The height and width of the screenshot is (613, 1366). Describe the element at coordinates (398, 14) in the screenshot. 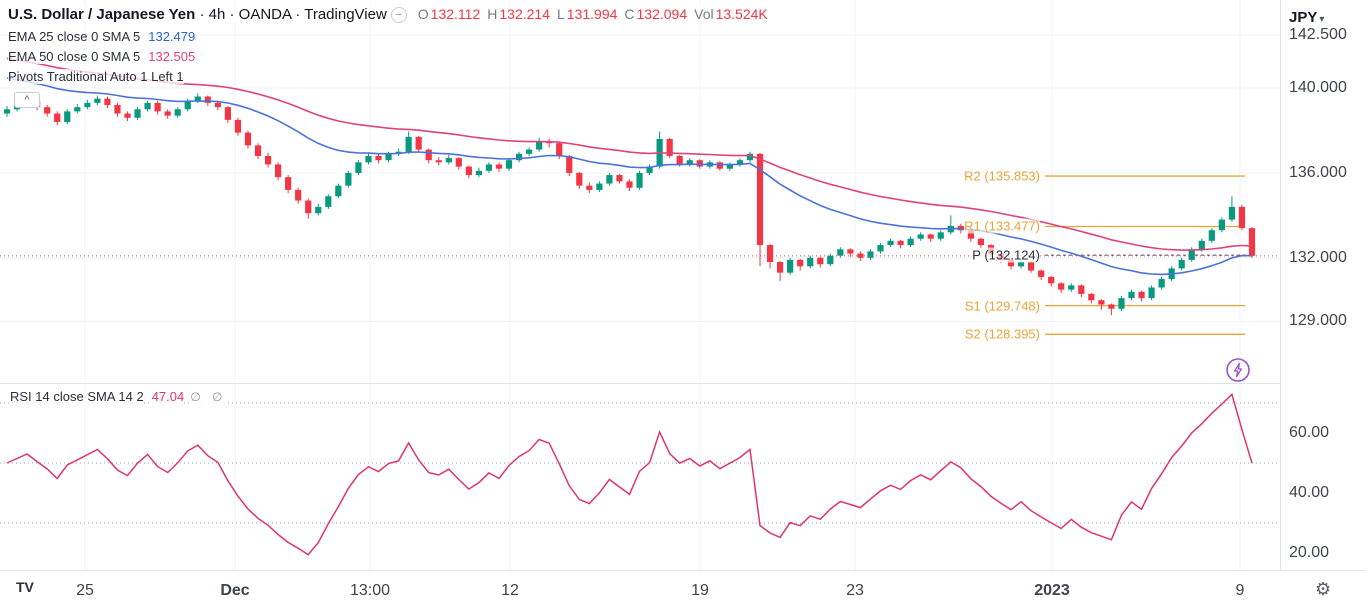

I see `legend-more-icon: –` at that location.